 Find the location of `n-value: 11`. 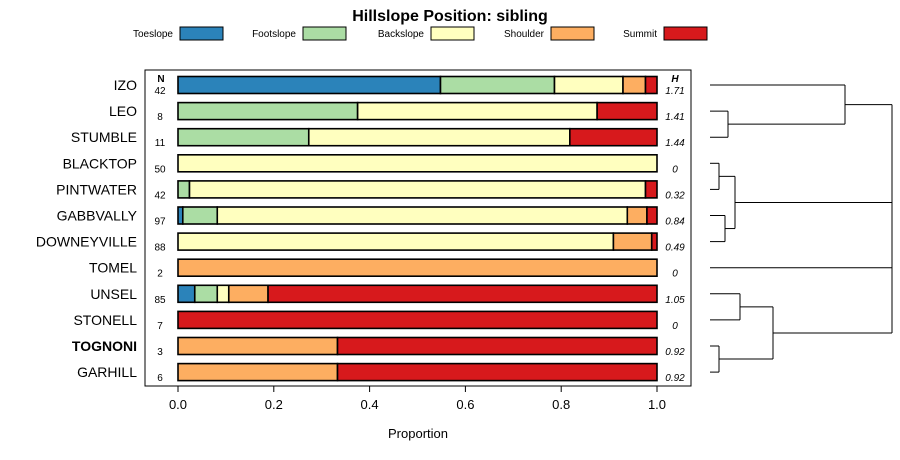

n-value: 11 is located at coordinates (160, 143).